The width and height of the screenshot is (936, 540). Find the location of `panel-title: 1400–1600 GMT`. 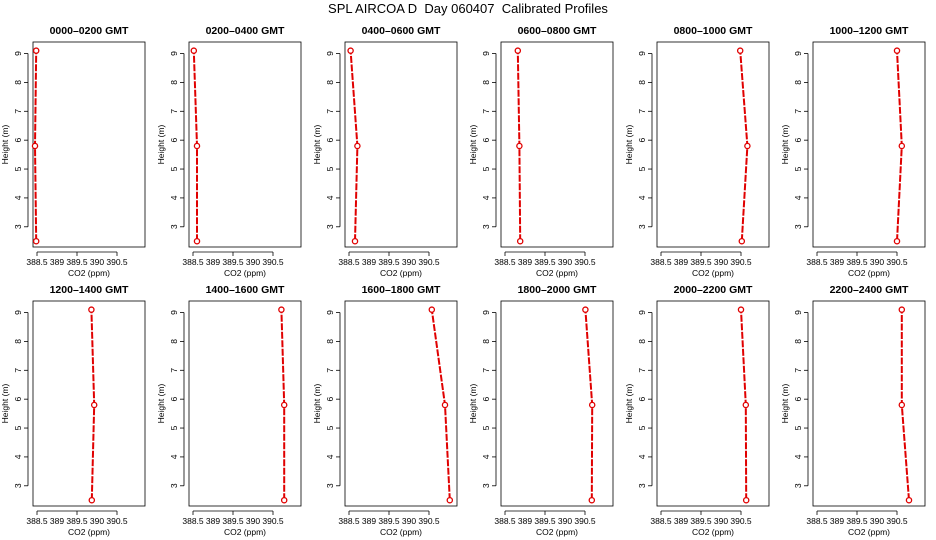

panel-title: 1400–1600 GMT is located at coordinates (245, 290).